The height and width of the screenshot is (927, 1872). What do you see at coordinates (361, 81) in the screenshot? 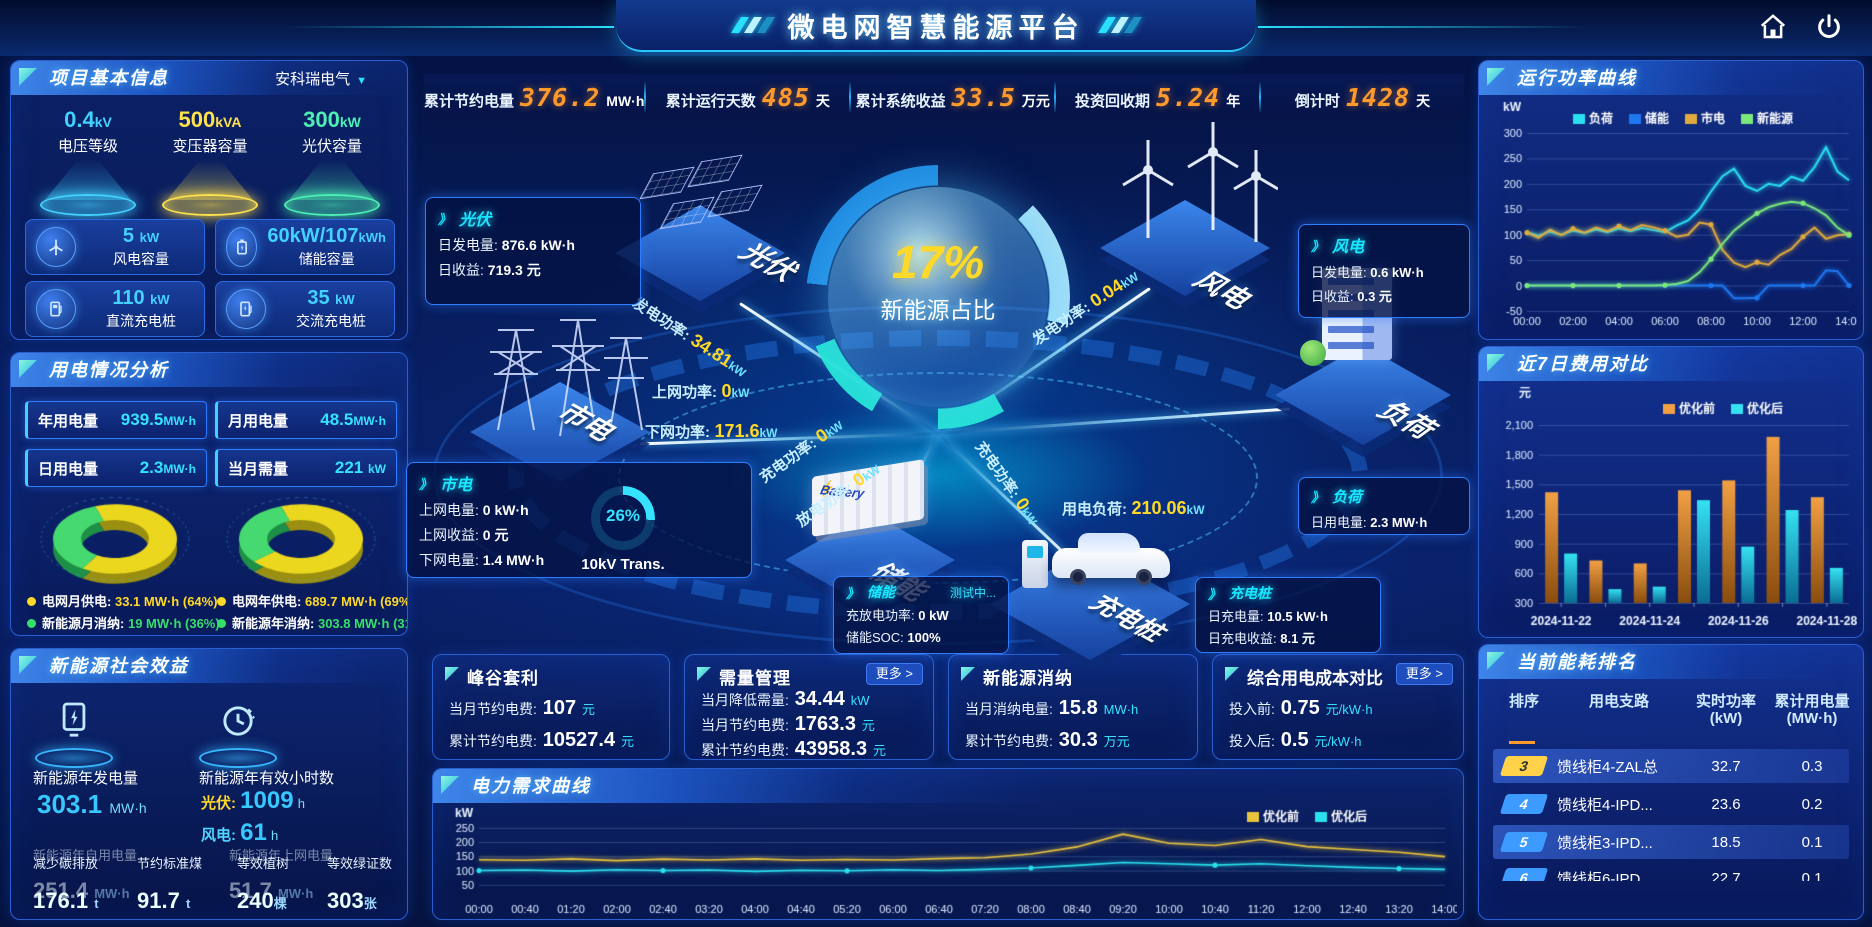
I see `chevron-down-icon: ▼` at bounding box center [361, 81].